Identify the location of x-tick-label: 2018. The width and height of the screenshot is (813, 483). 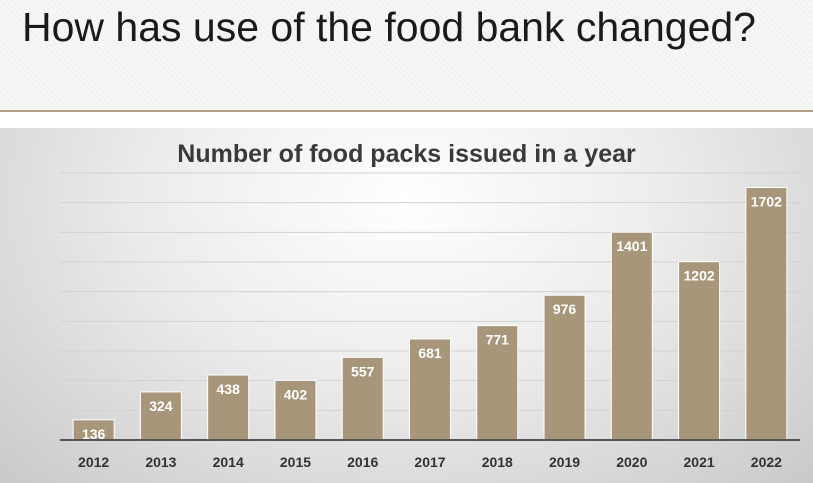
(497, 462).